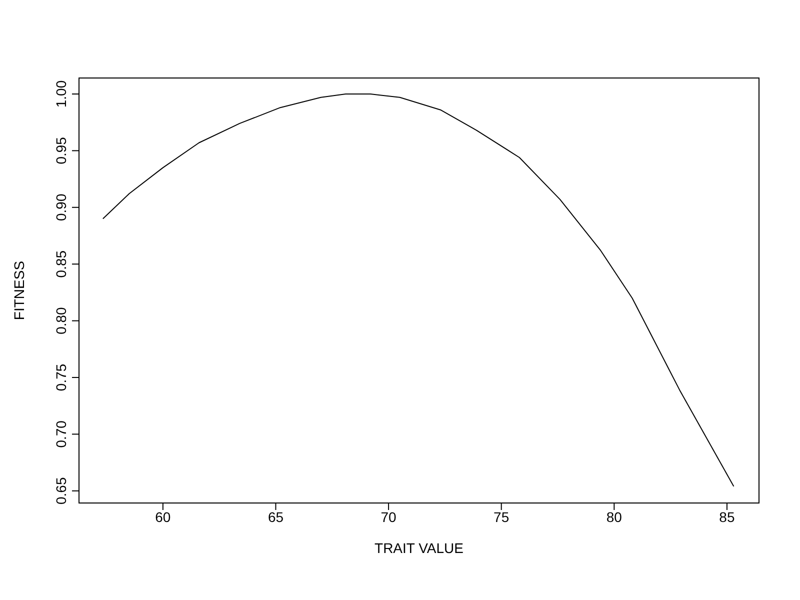  I want to click on x-tick-label: 80, so click(614, 516).